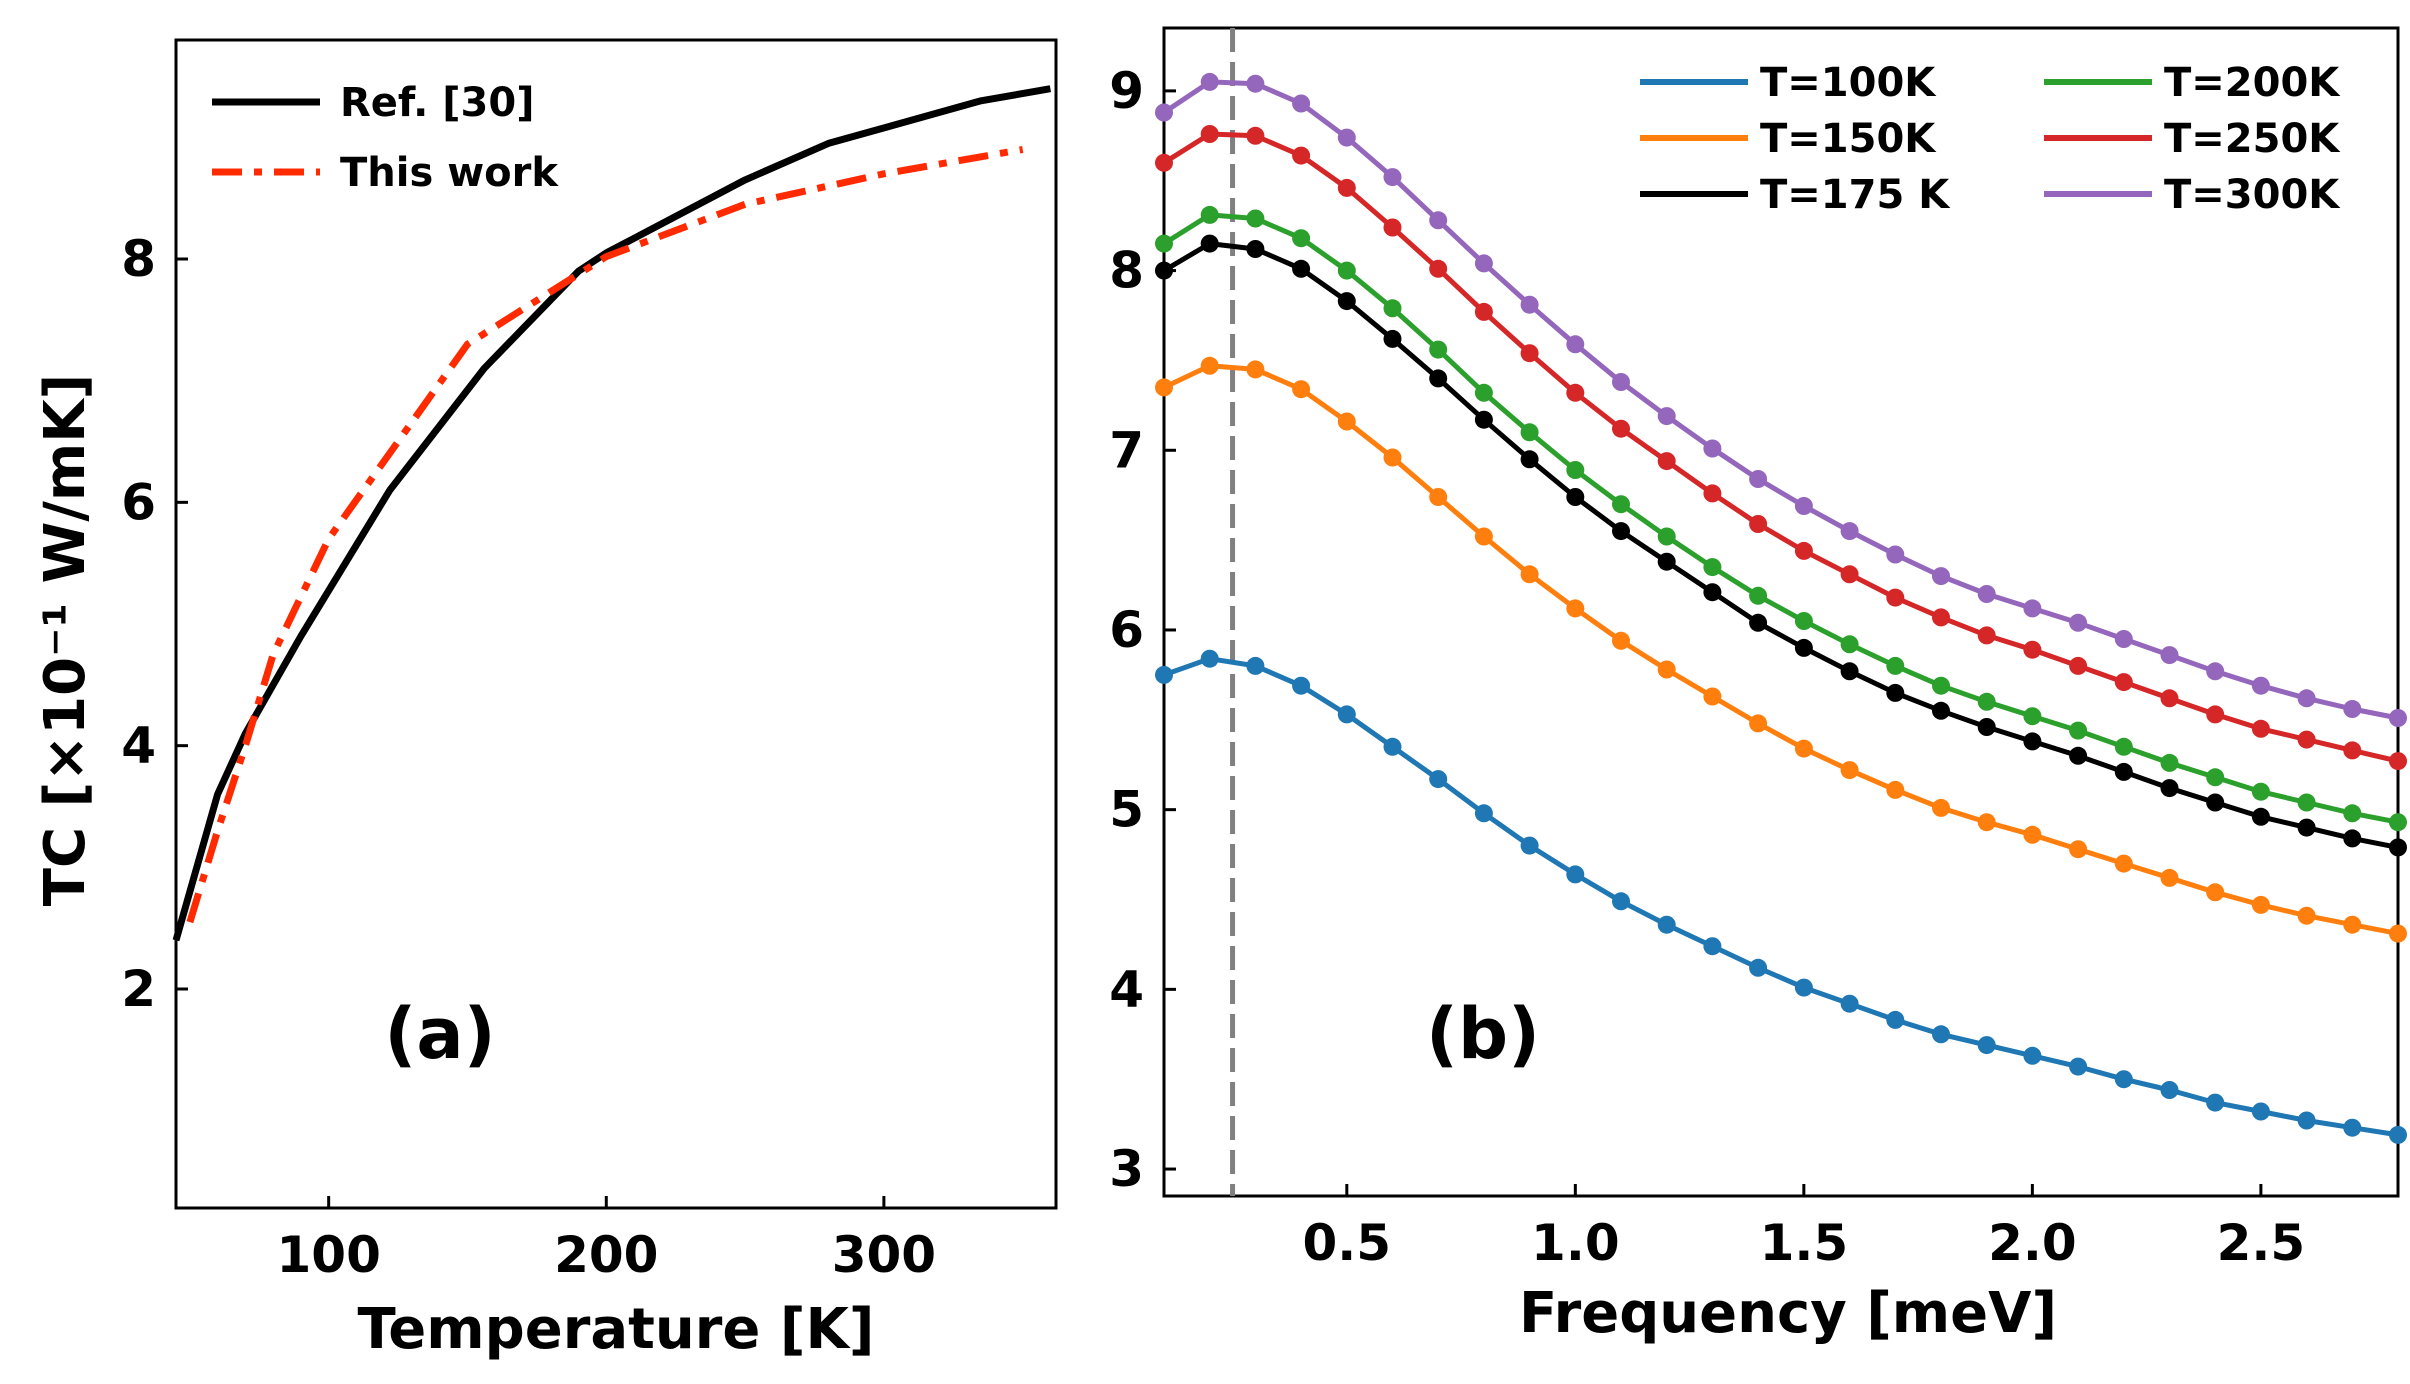 This screenshot has width=2410, height=1384. I want to click on panel-b-ytick-label: 7, so click(1126, 450).